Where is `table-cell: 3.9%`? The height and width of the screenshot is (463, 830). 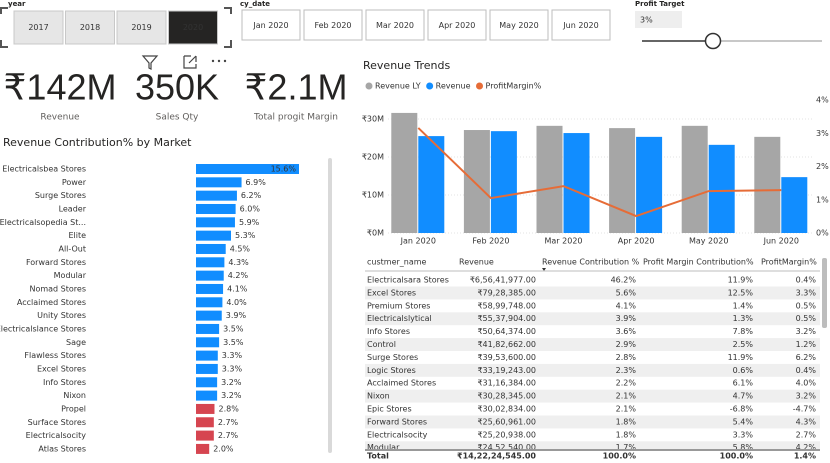 table-cell: 3.9% is located at coordinates (626, 318).